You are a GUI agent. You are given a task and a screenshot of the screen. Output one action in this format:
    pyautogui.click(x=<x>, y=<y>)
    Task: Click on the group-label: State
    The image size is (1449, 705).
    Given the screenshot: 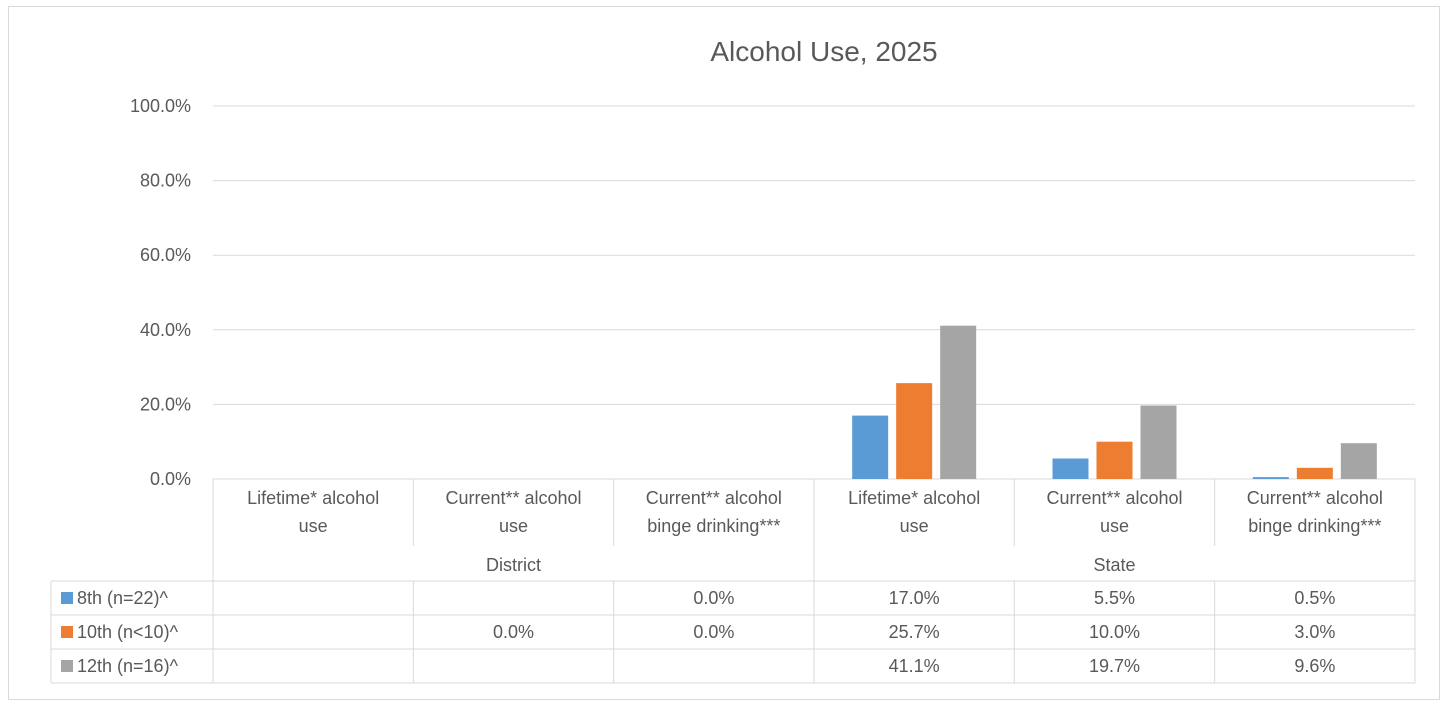 What is the action you would take?
    pyautogui.click(x=1114, y=565)
    